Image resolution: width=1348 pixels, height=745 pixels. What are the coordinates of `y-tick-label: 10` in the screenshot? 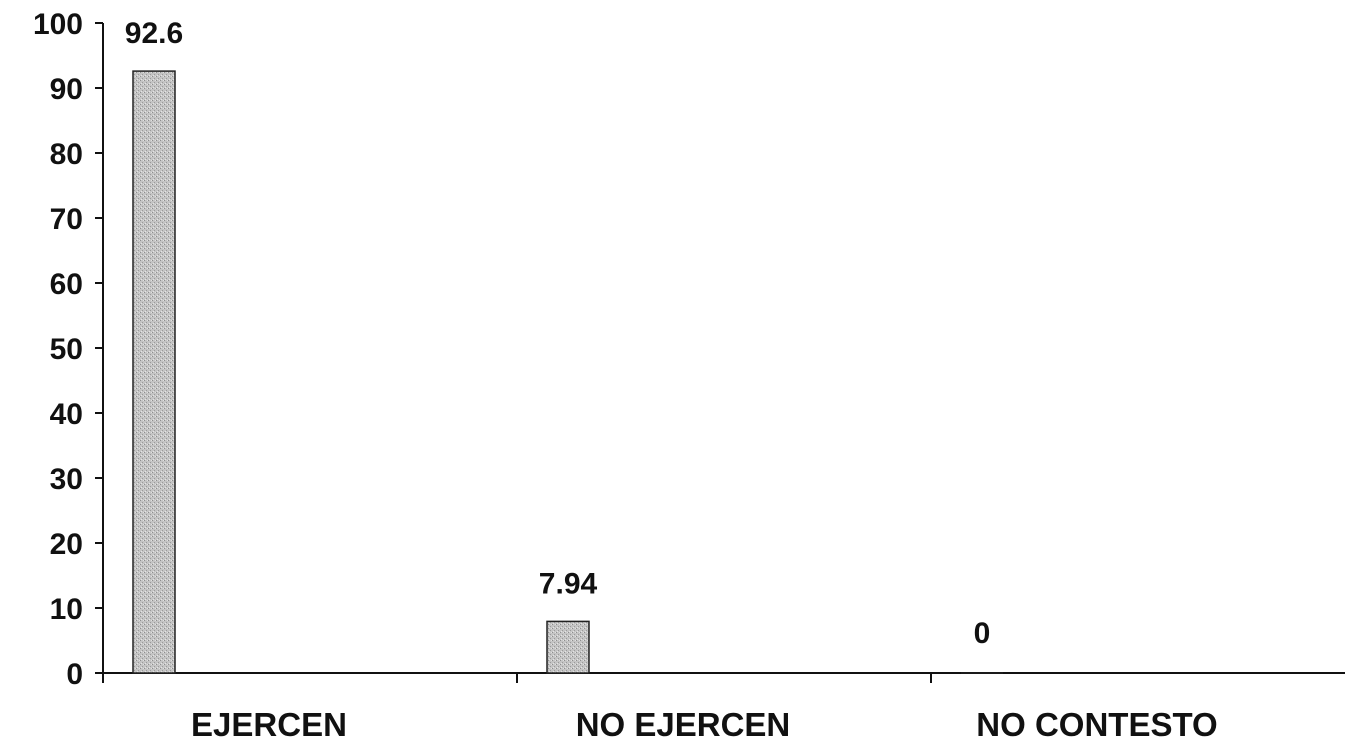 It's located at (66, 609).